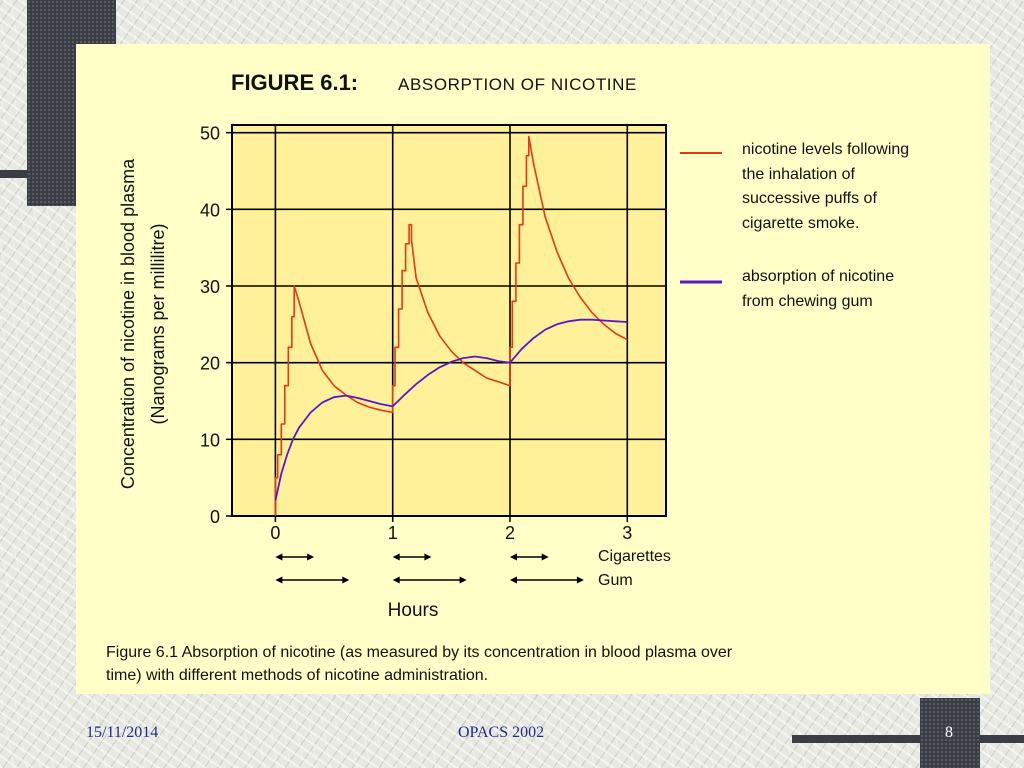 Image resolution: width=1024 pixels, height=768 pixels. I want to click on x-axis-label: Hours, so click(413, 610).